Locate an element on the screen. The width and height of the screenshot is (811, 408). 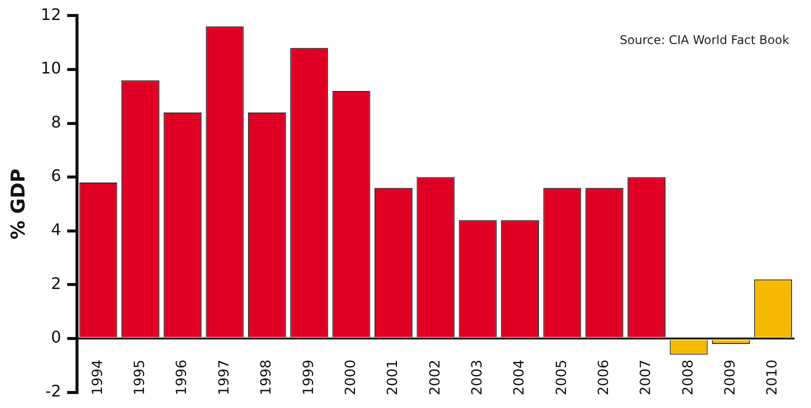
x-tick-label: 1997 is located at coordinates (224, 378).